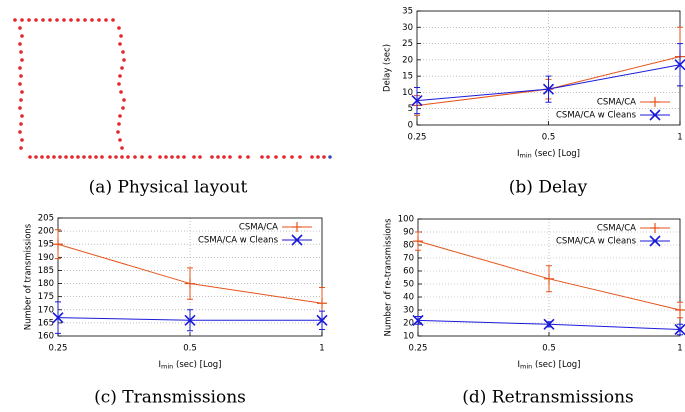 The image size is (685, 412). I want to click on y-tick-label: 200, so click(46, 232).